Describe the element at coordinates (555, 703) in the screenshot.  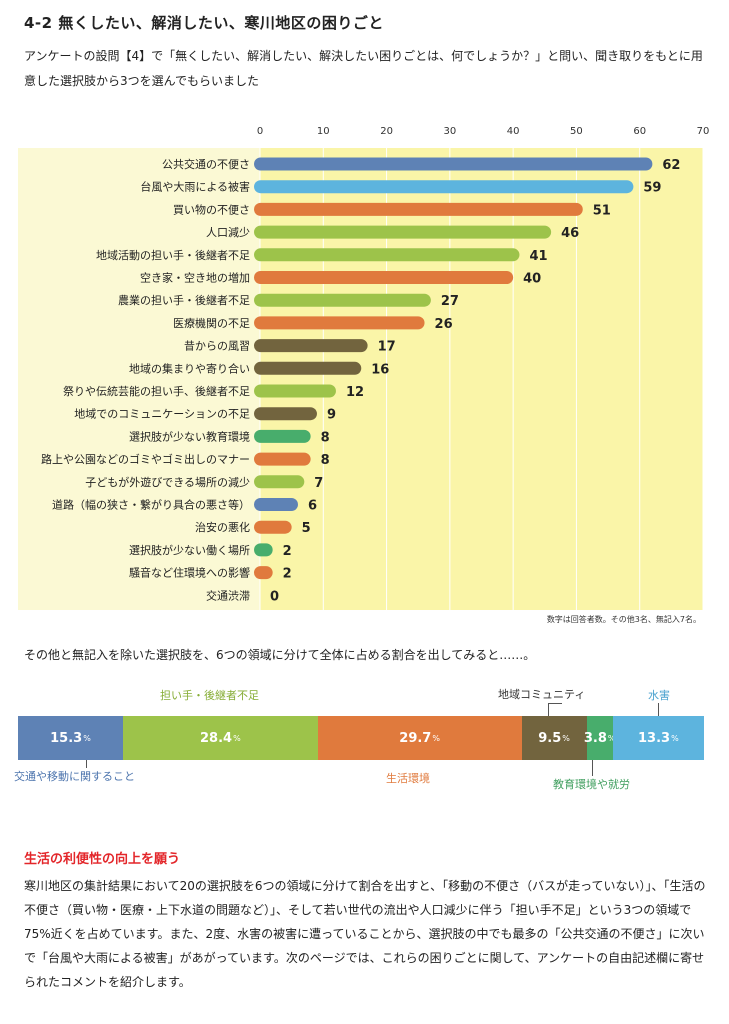
I see `leader-line-community-diag` at that location.